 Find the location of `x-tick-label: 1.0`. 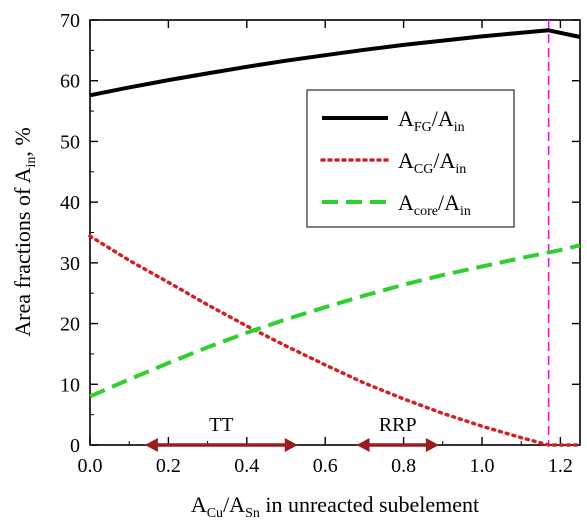

x-tick-label: 1.0 is located at coordinates (482, 466).